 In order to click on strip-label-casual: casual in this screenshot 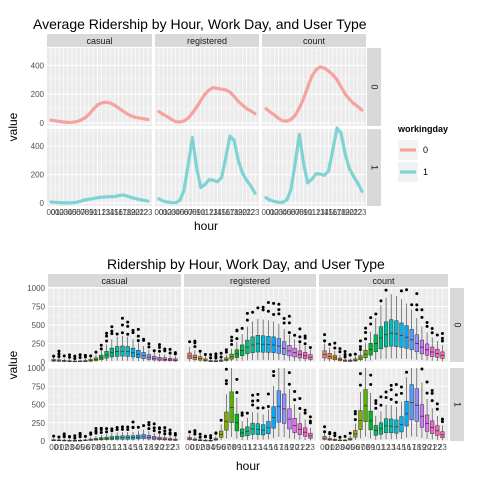, I will do `click(114, 281)`.